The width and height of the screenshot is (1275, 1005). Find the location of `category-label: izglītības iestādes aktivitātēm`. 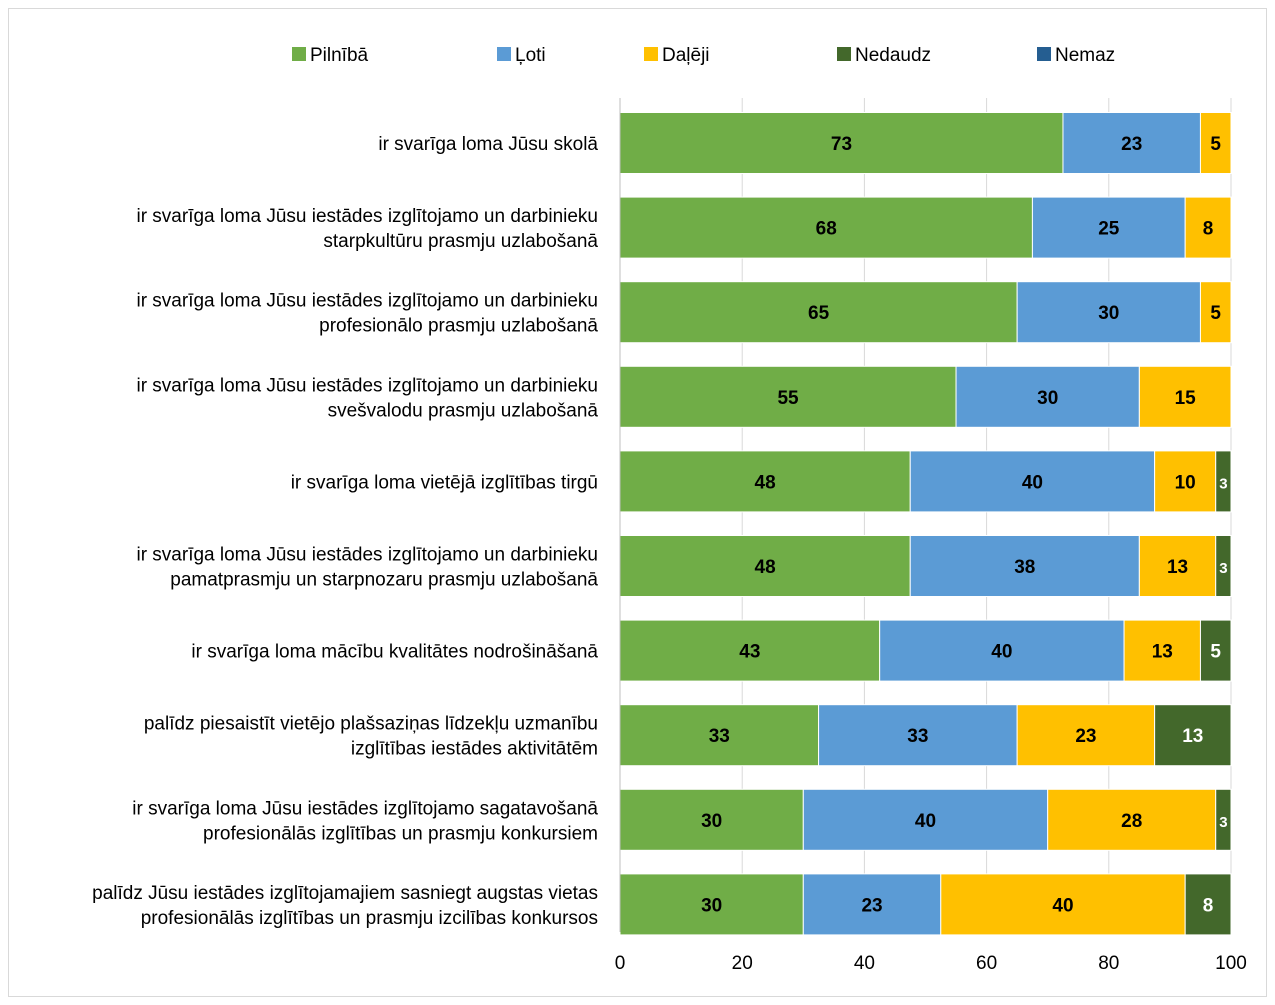

category-label: izglītības iestādes aktivitātēm is located at coordinates (474, 749).